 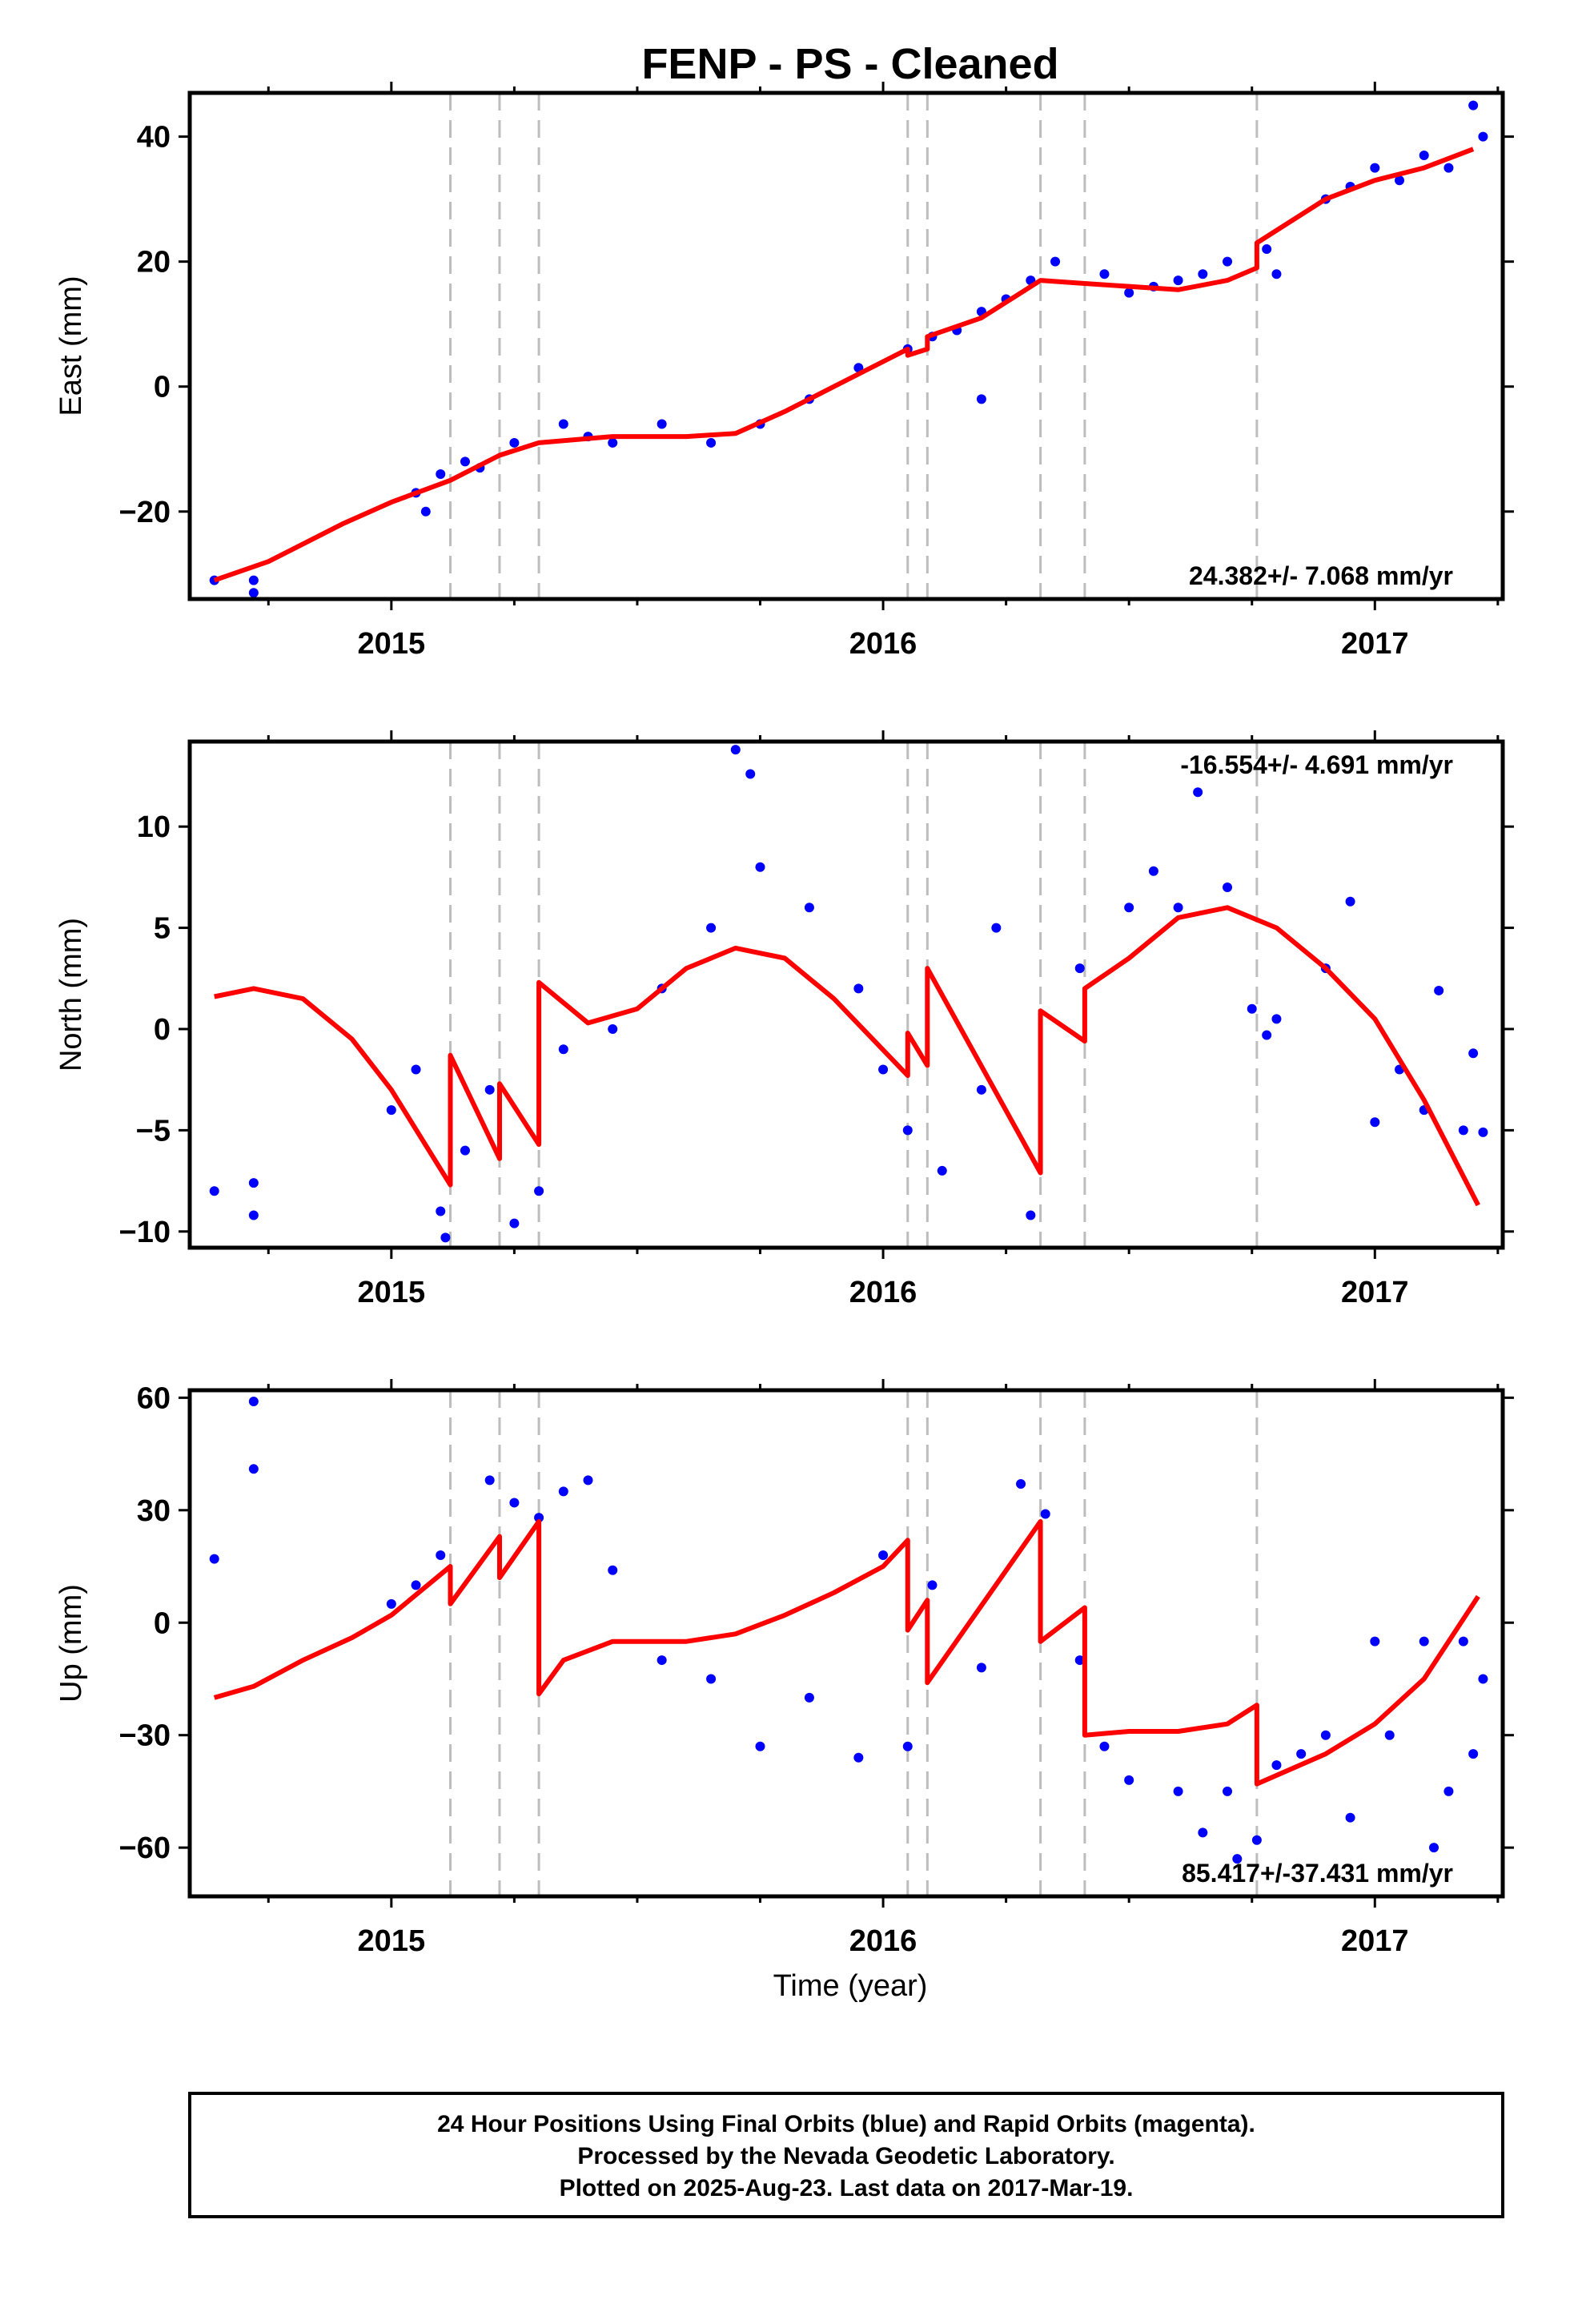 I want to click on x-tick-label: 2017, so click(x=1375, y=644).